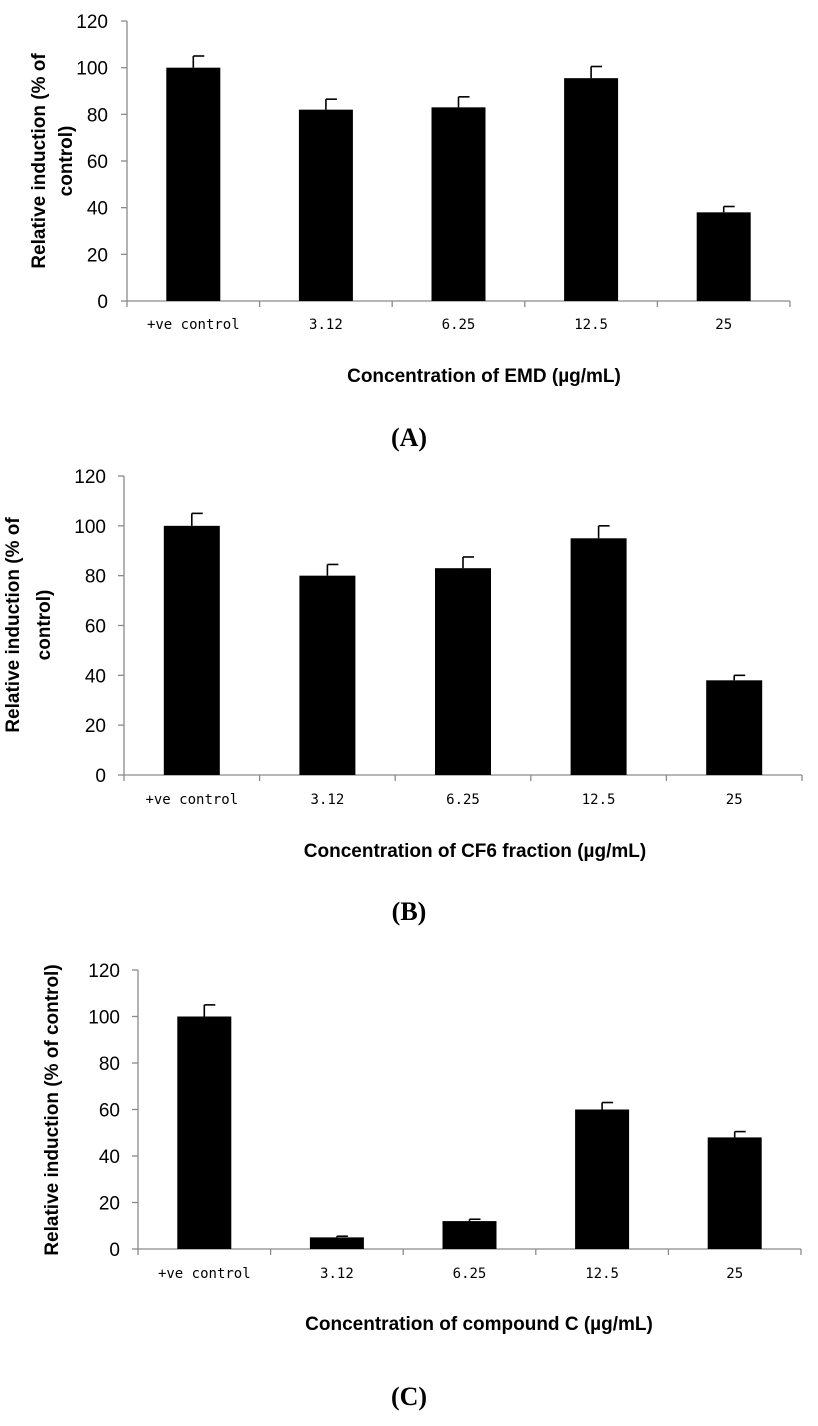  I want to click on x-axis-title: Concentration of CF6 fraction (µg/mL), so click(475, 851).